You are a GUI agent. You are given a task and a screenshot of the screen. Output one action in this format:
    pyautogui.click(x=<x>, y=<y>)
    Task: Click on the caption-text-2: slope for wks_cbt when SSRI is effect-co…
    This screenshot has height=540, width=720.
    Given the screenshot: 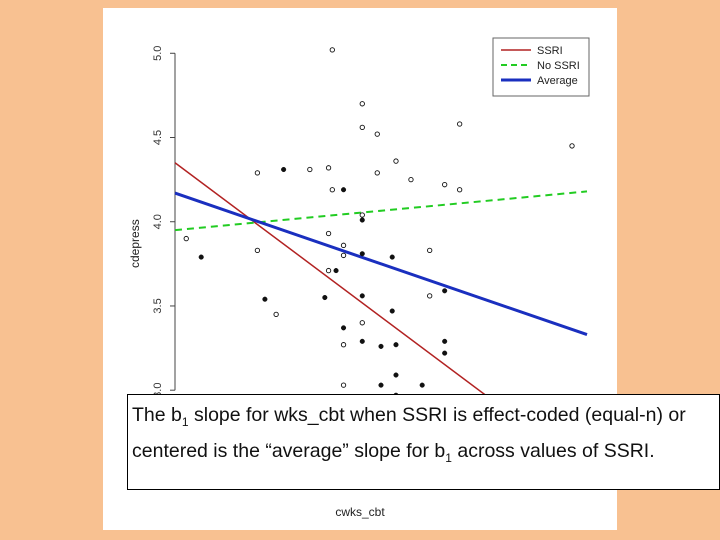 What is the action you would take?
    pyautogui.click(x=409, y=433)
    